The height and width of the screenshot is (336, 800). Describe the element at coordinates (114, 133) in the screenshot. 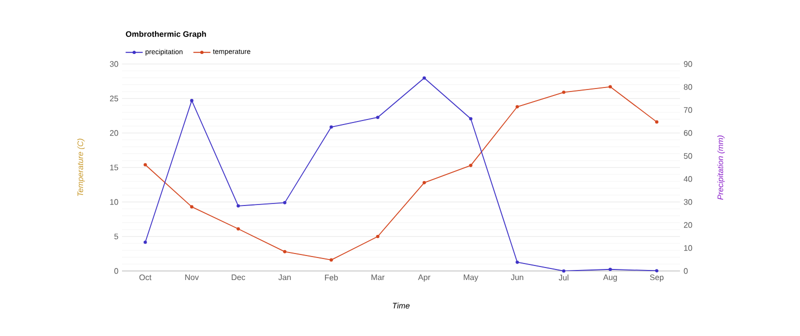

I see `y-tick-label: 20` at that location.